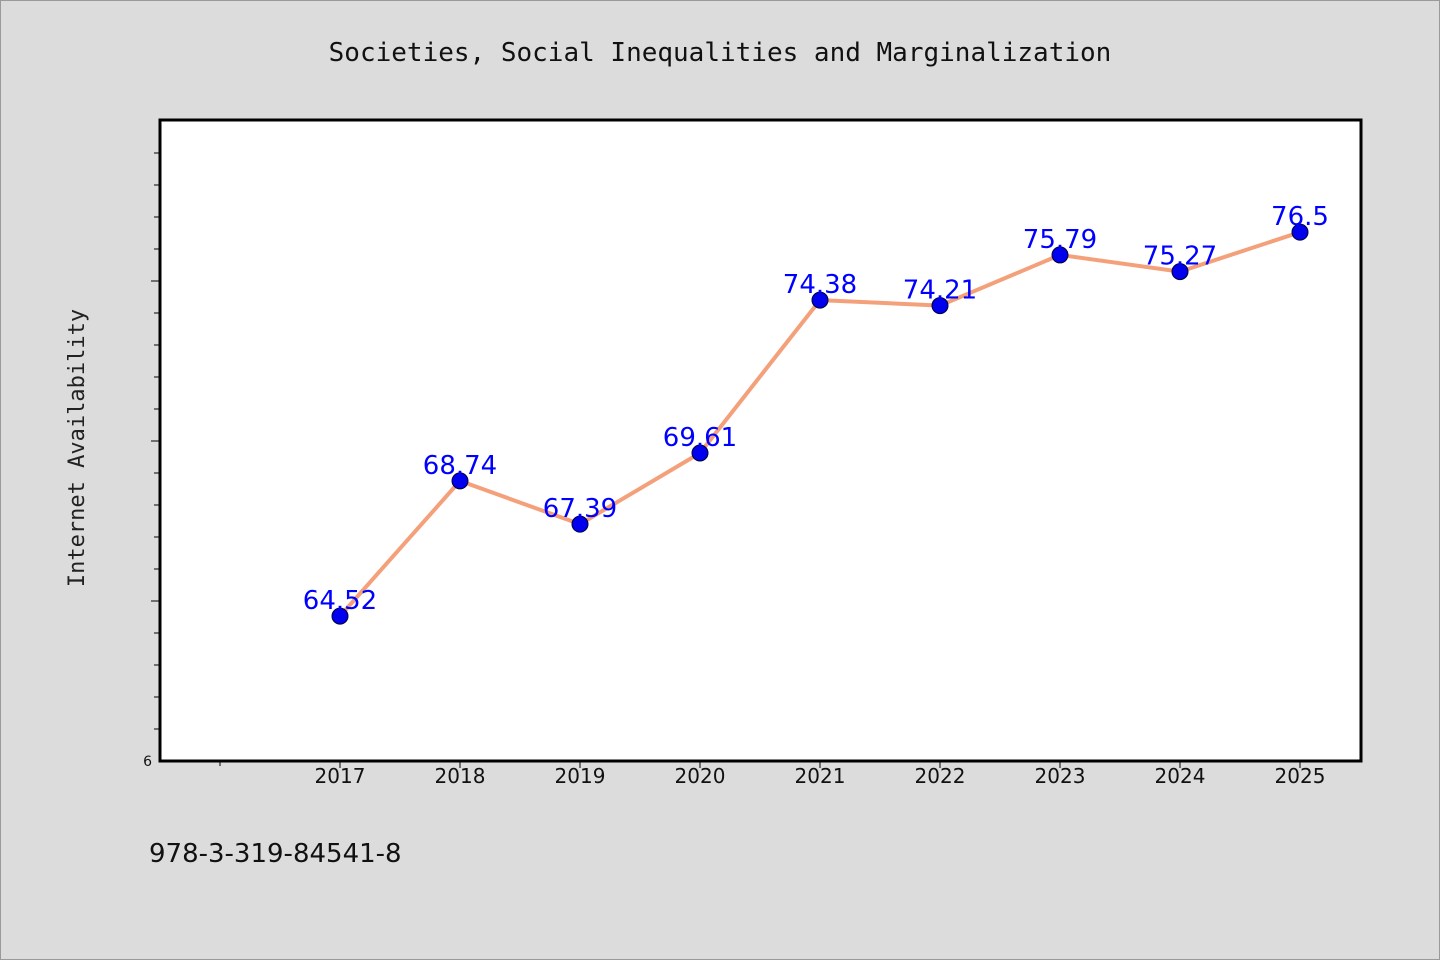  What do you see at coordinates (820, 285) in the screenshot?
I see `data-label: 74.38` at bounding box center [820, 285].